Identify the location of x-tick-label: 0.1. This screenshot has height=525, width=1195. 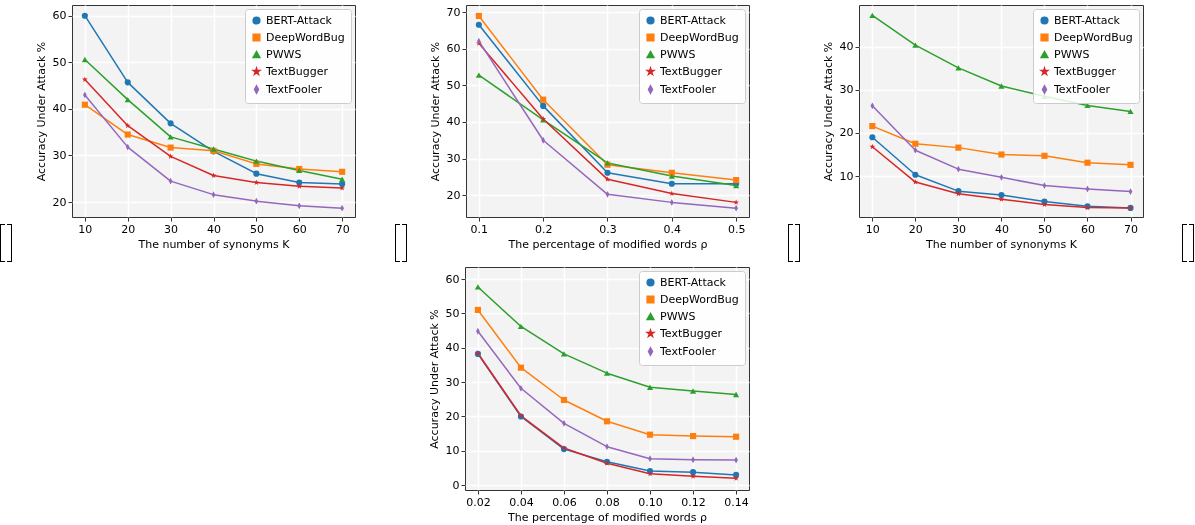
(479, 229).